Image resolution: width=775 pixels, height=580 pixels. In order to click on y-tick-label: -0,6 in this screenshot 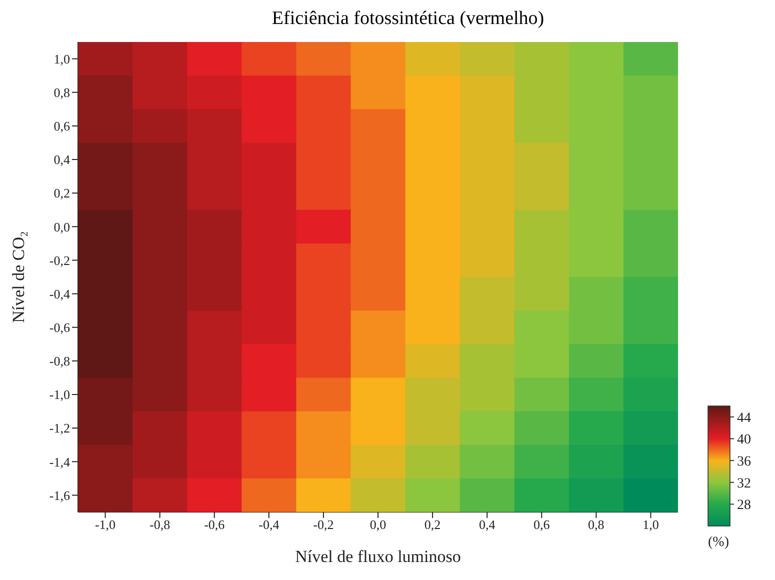, I will do `click(59, 327)`.